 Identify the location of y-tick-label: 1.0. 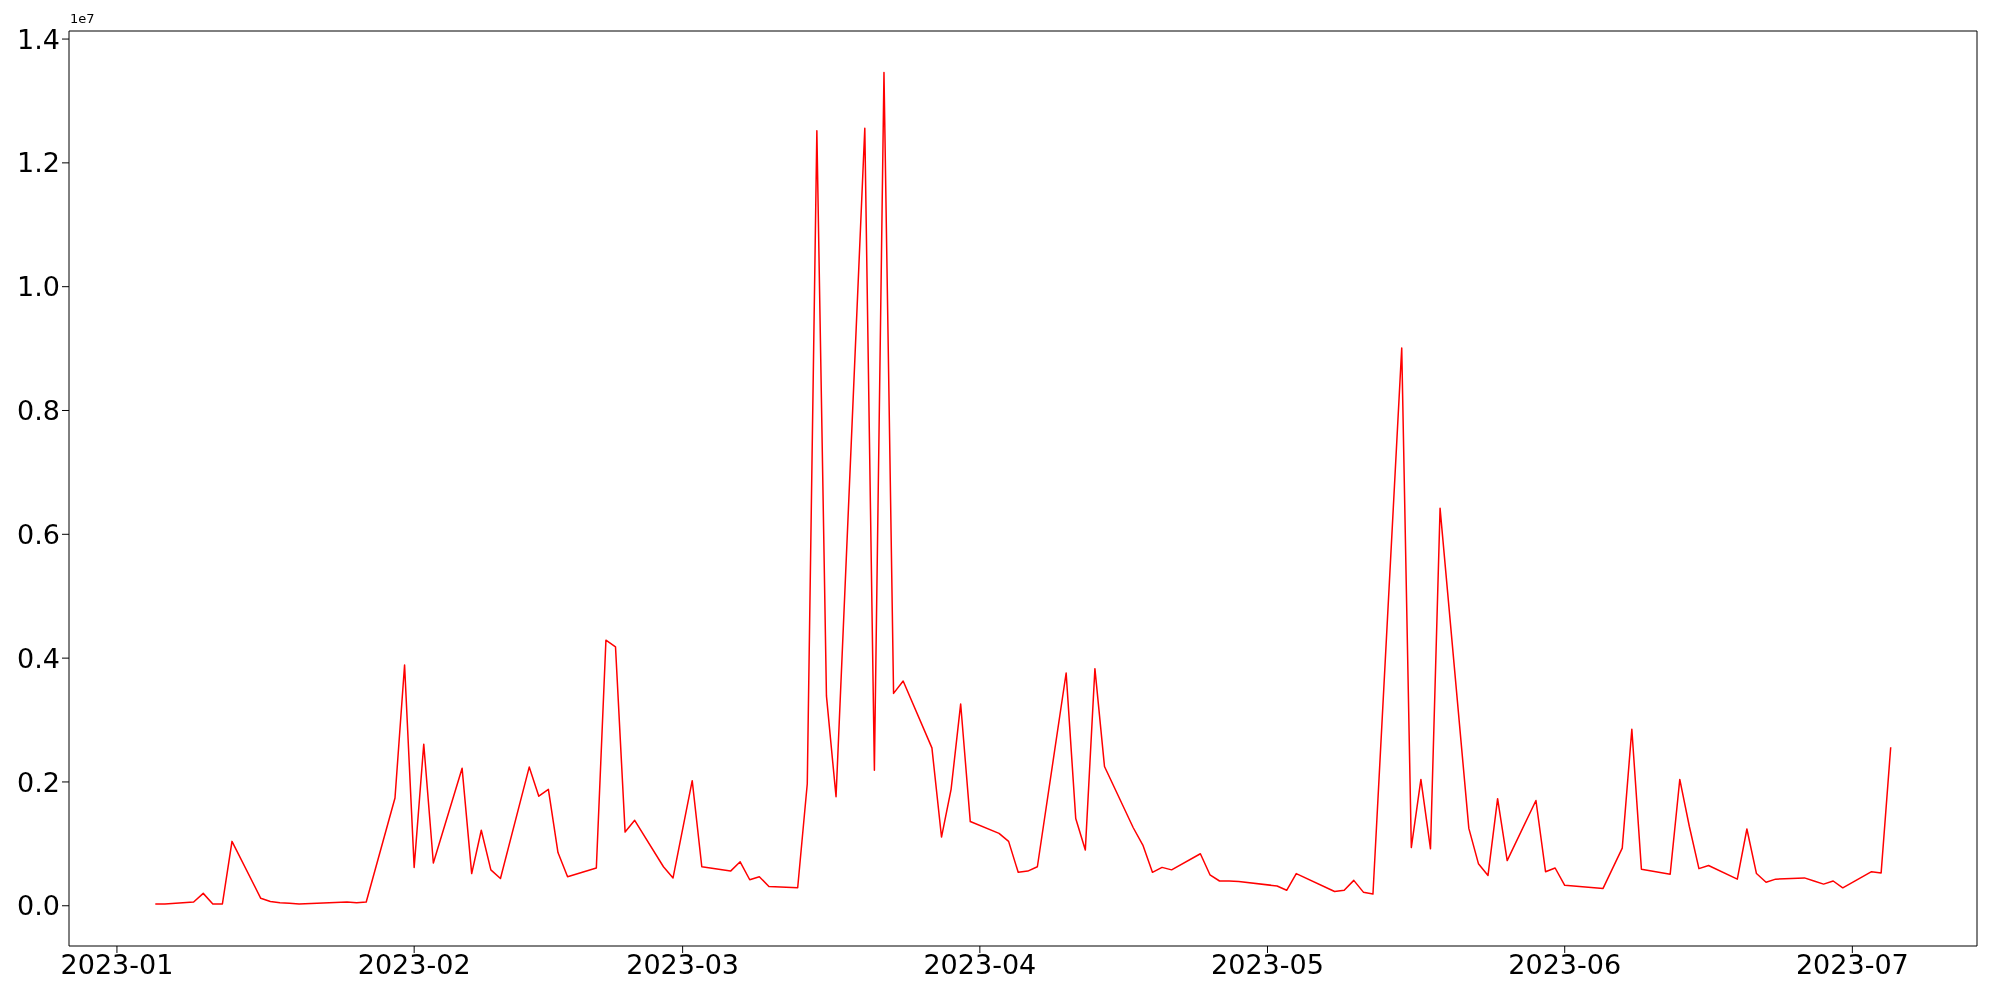
(38, 287).